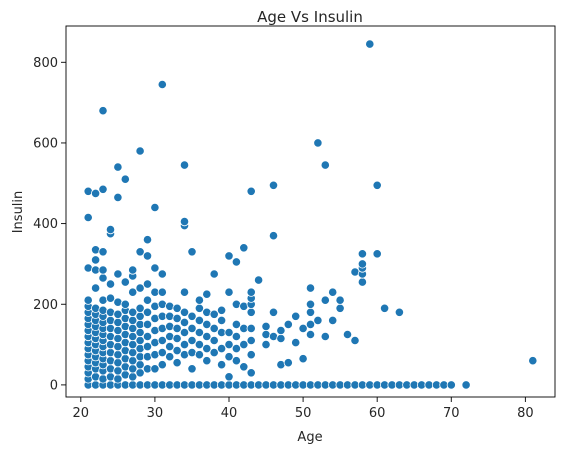  I want to click on y-axis-label: Insulin, so click(18, 212).